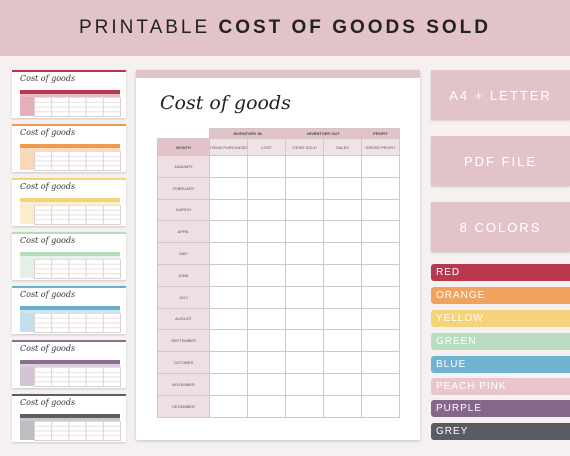 Image resolution: width=570 pixels, height=456 pixels. Describe the element at coordinates (69, 310) in the screenshot. I see `thumbnail-blue: Cost of goods` at that location.